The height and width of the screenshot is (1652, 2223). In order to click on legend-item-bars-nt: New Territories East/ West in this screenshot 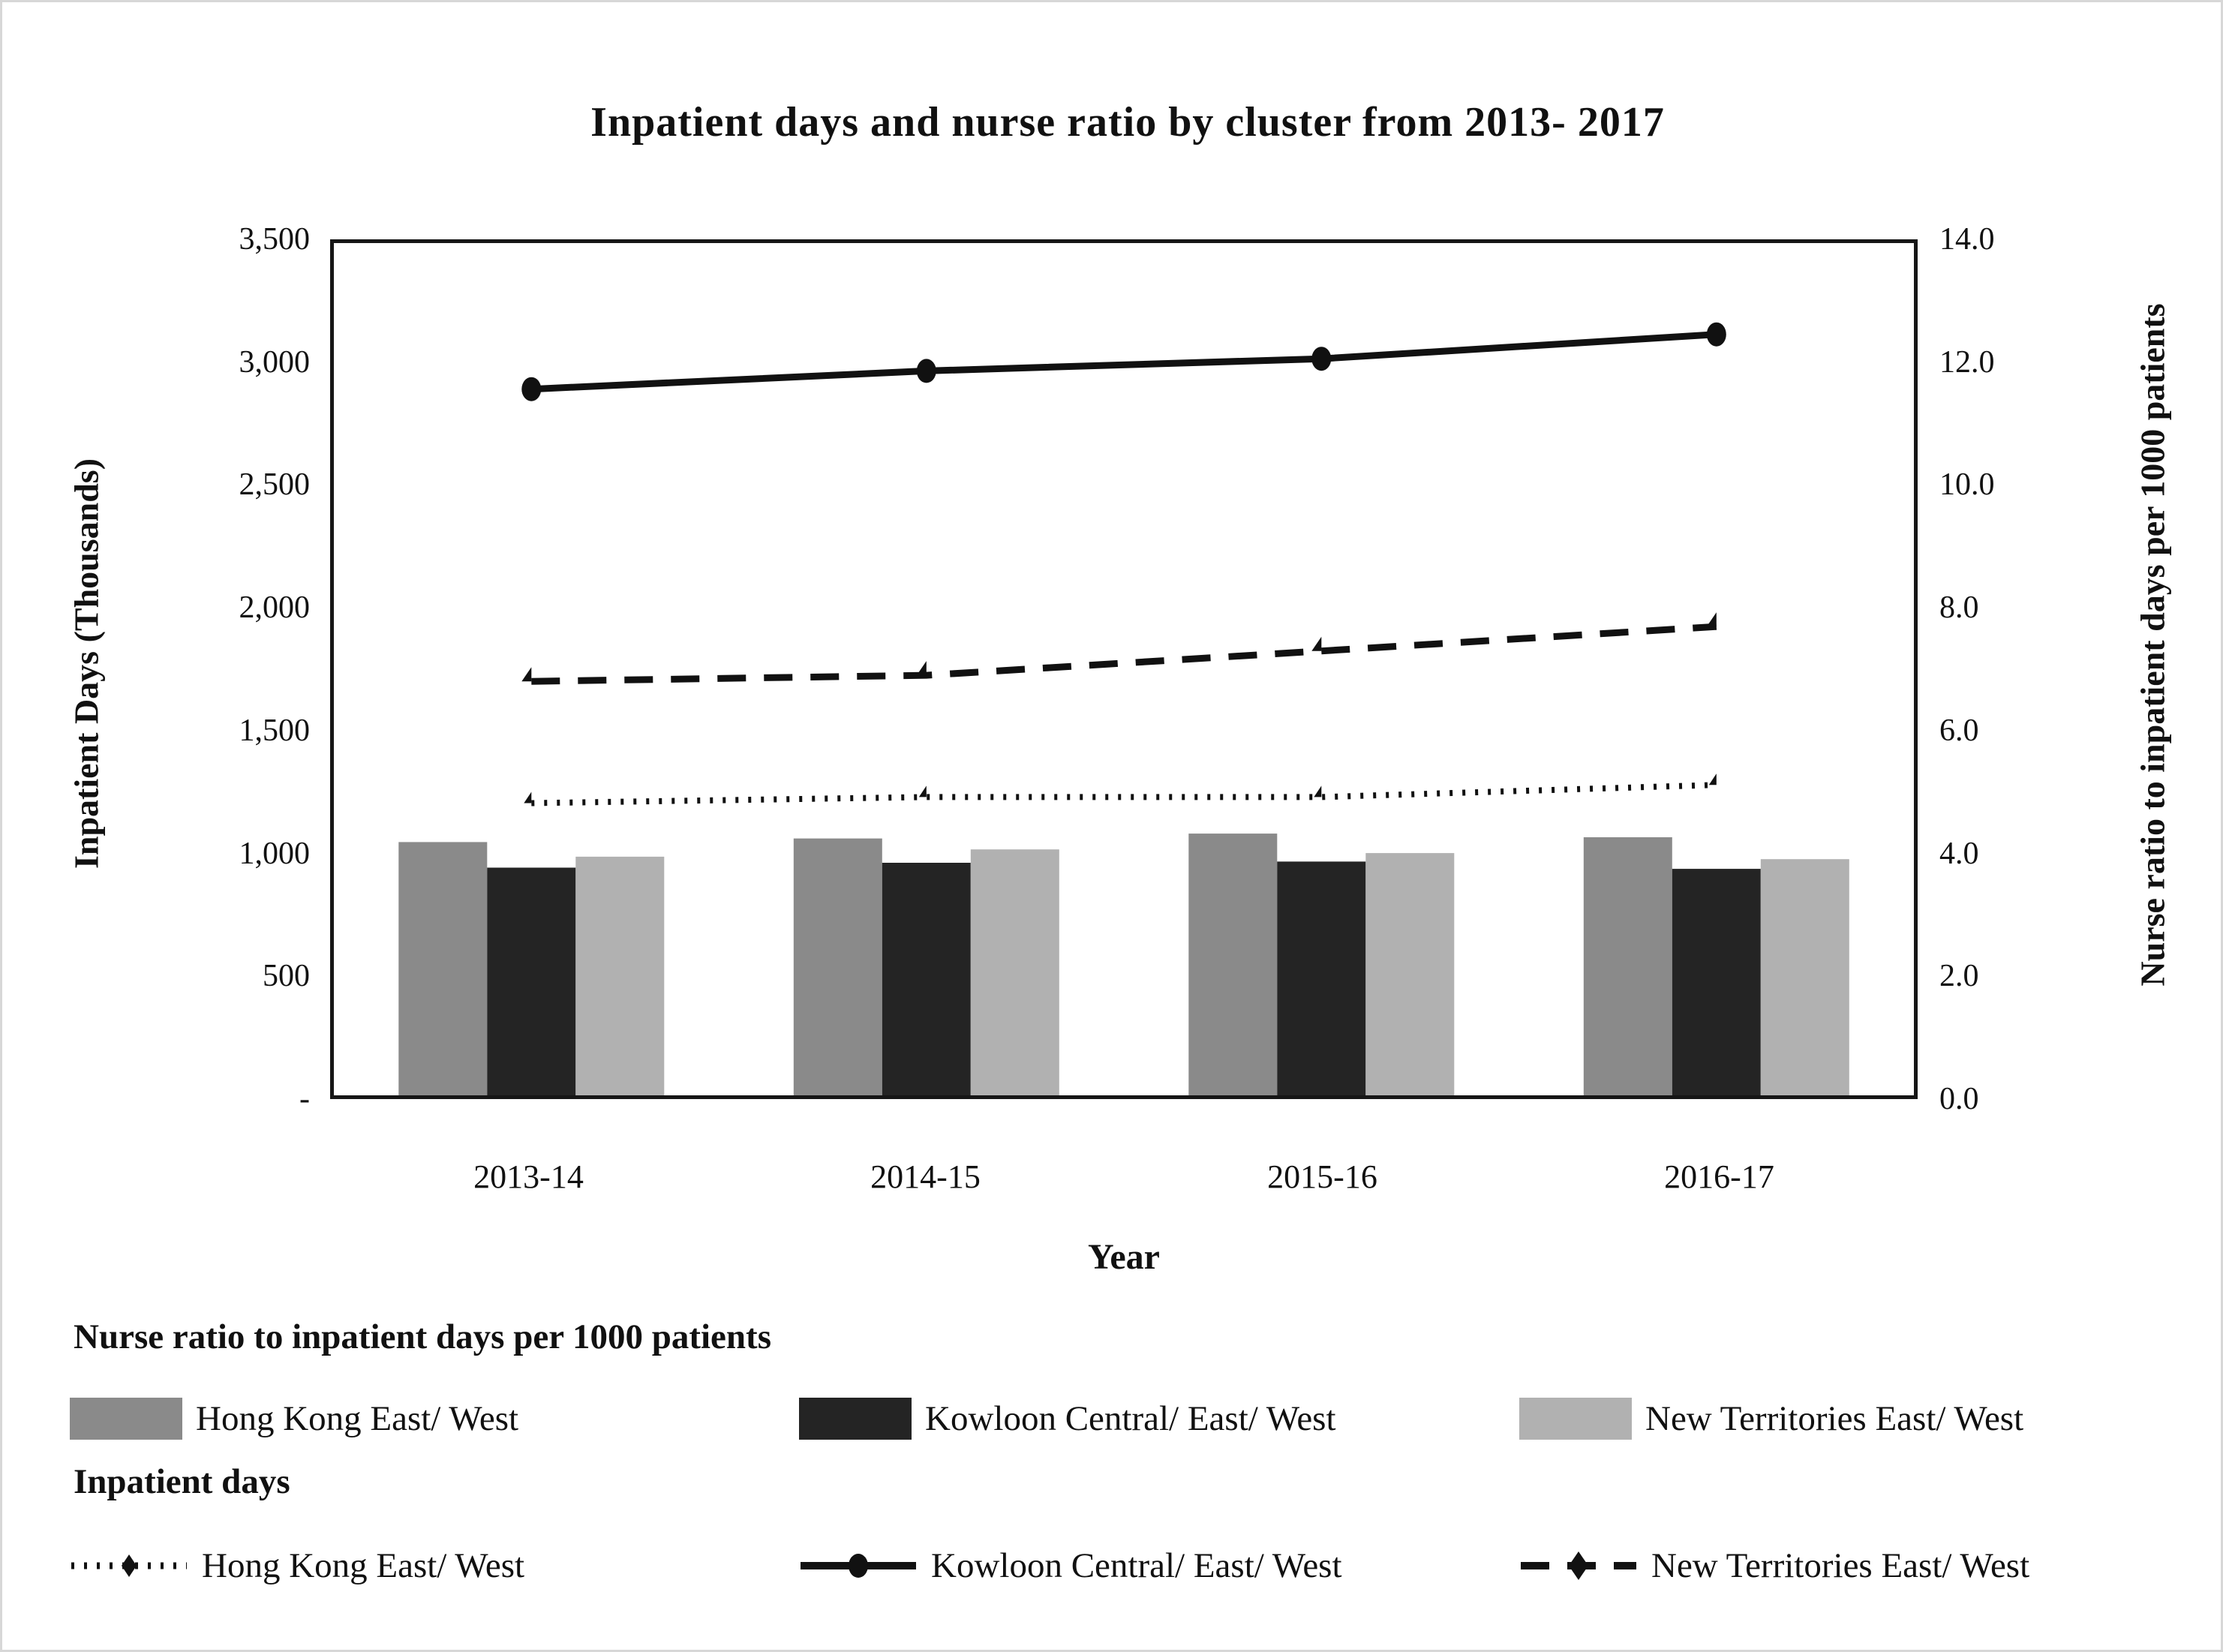, I will do `click(1771, 1419)`.